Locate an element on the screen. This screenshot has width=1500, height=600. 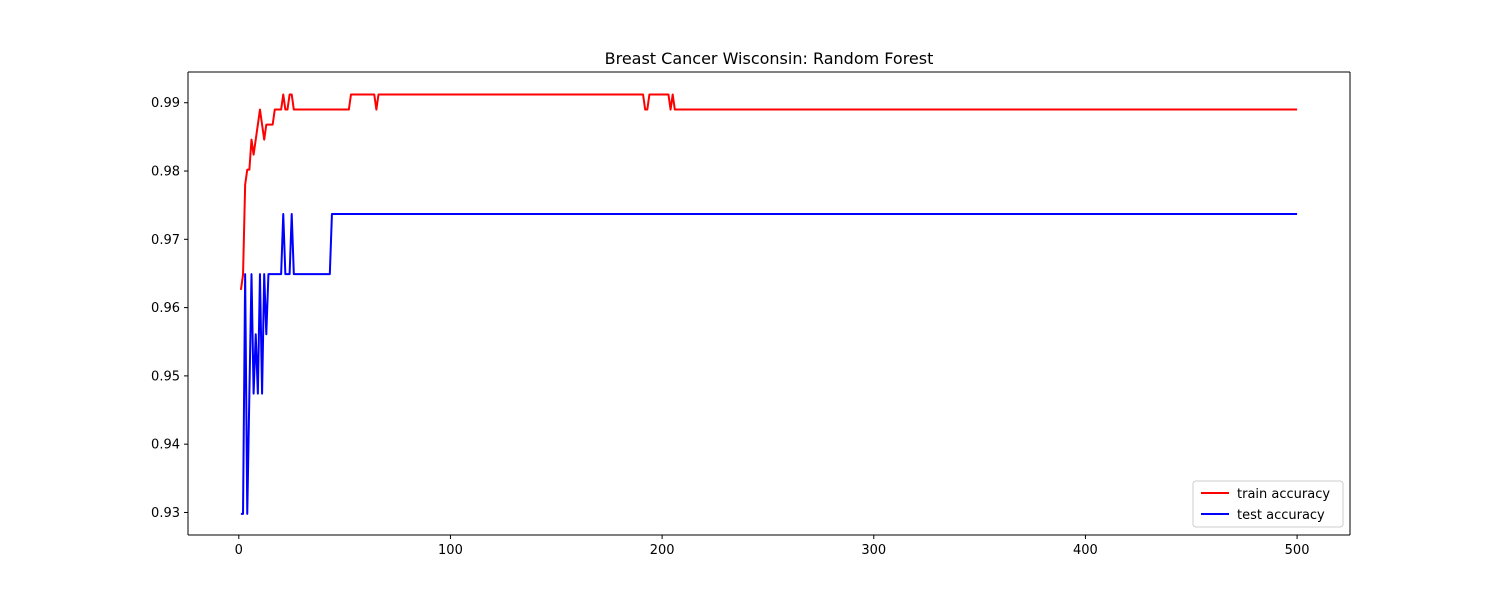
x-tick-label: 200 is located at coordinates (662, 550).